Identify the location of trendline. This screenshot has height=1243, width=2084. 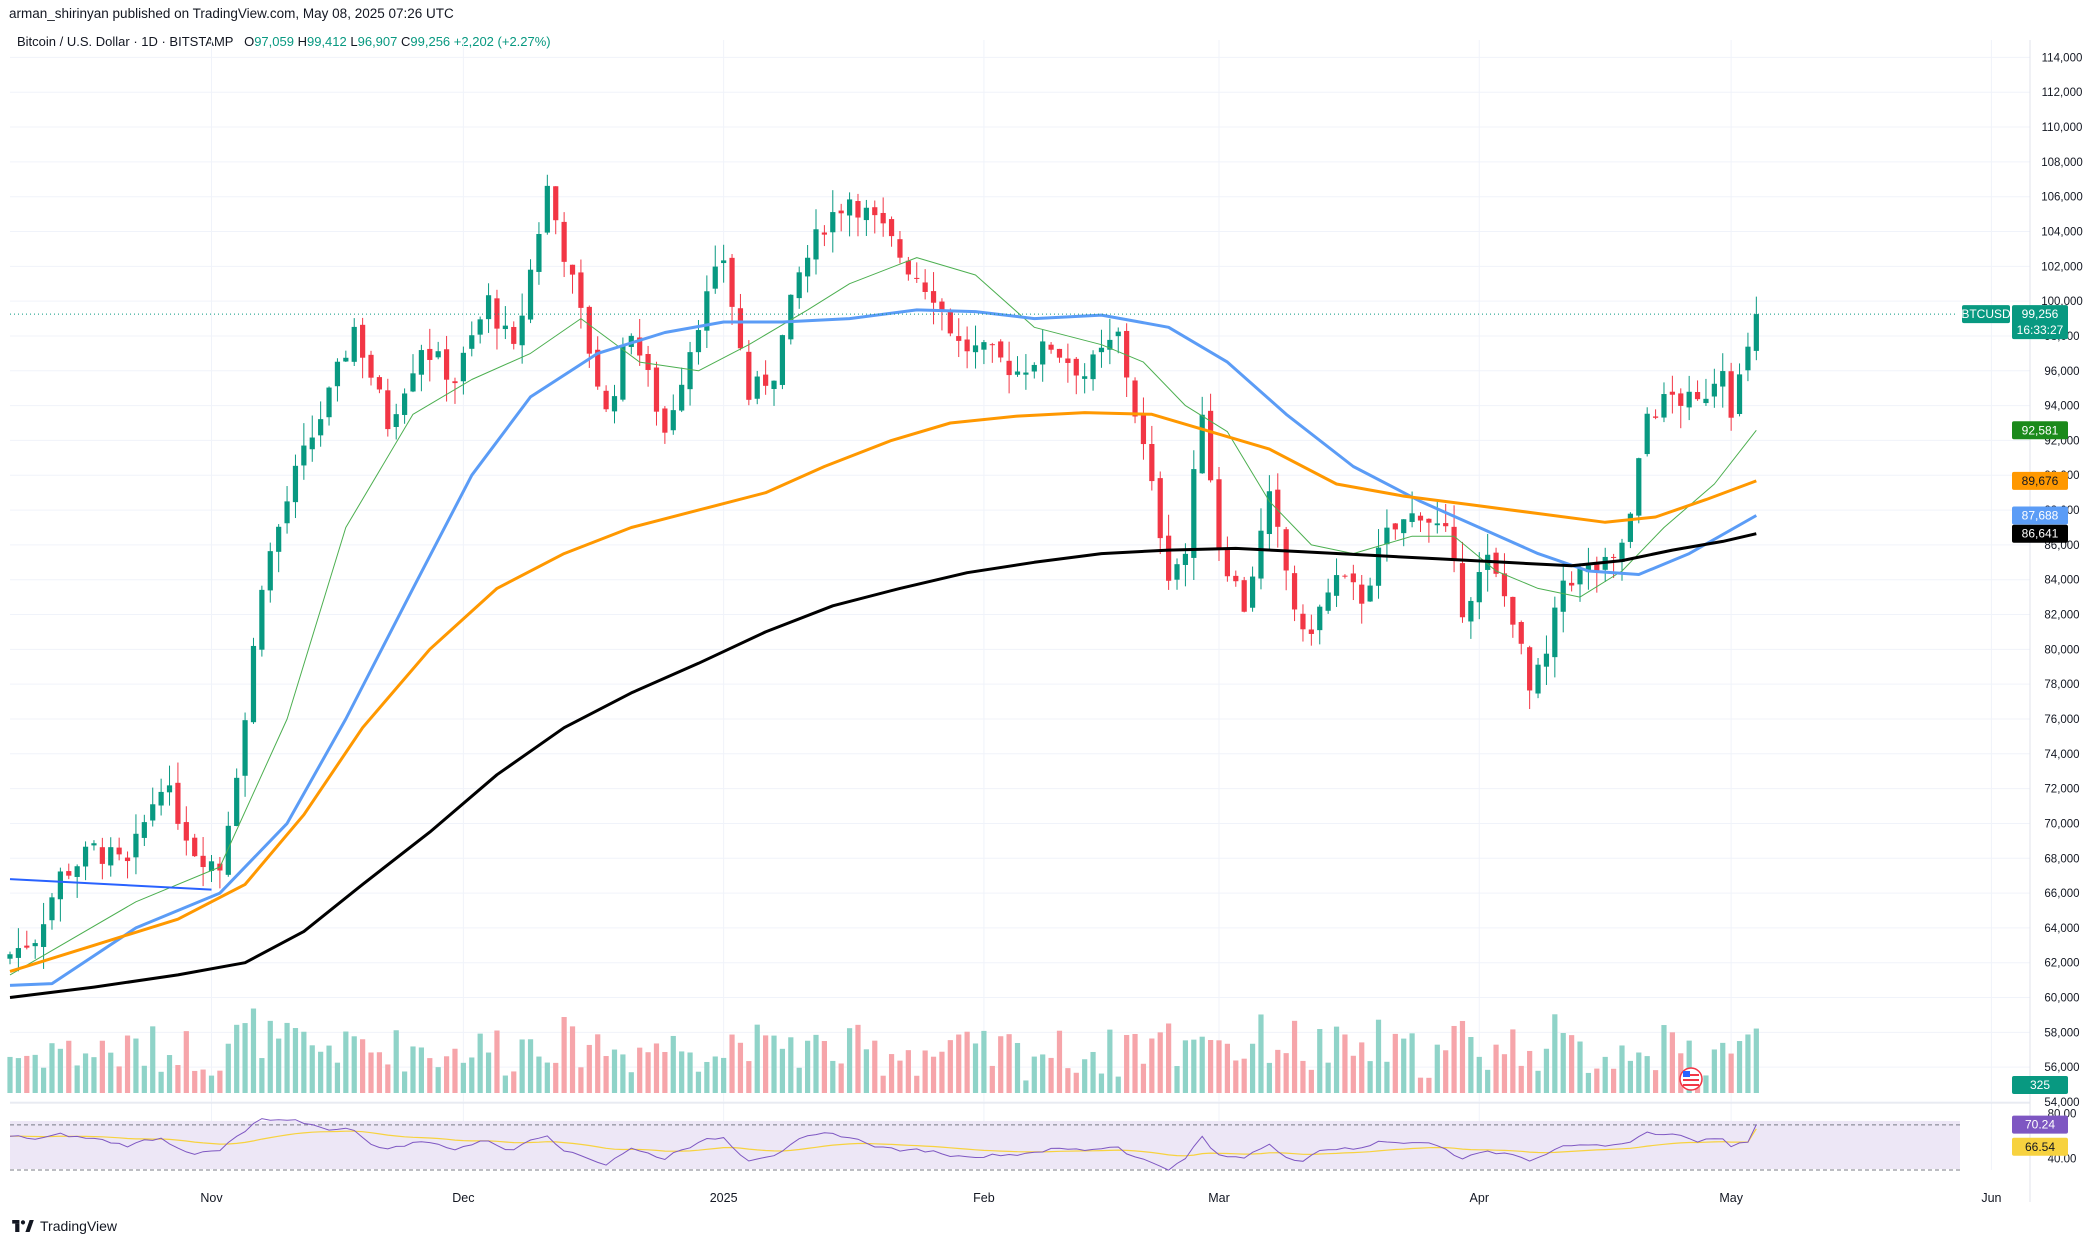
(110, 884).